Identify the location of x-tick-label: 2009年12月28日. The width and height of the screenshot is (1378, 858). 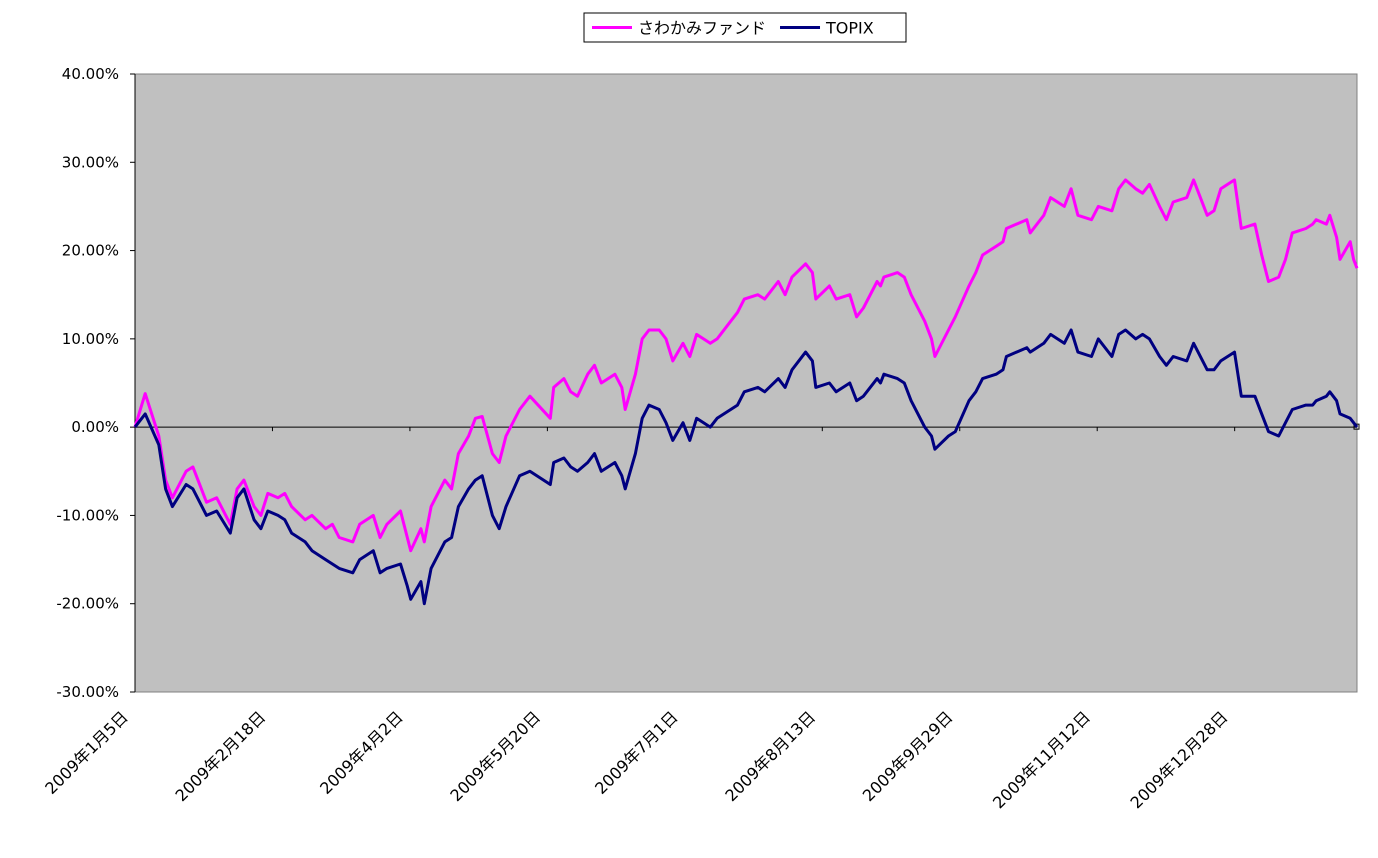
(1179, 759).